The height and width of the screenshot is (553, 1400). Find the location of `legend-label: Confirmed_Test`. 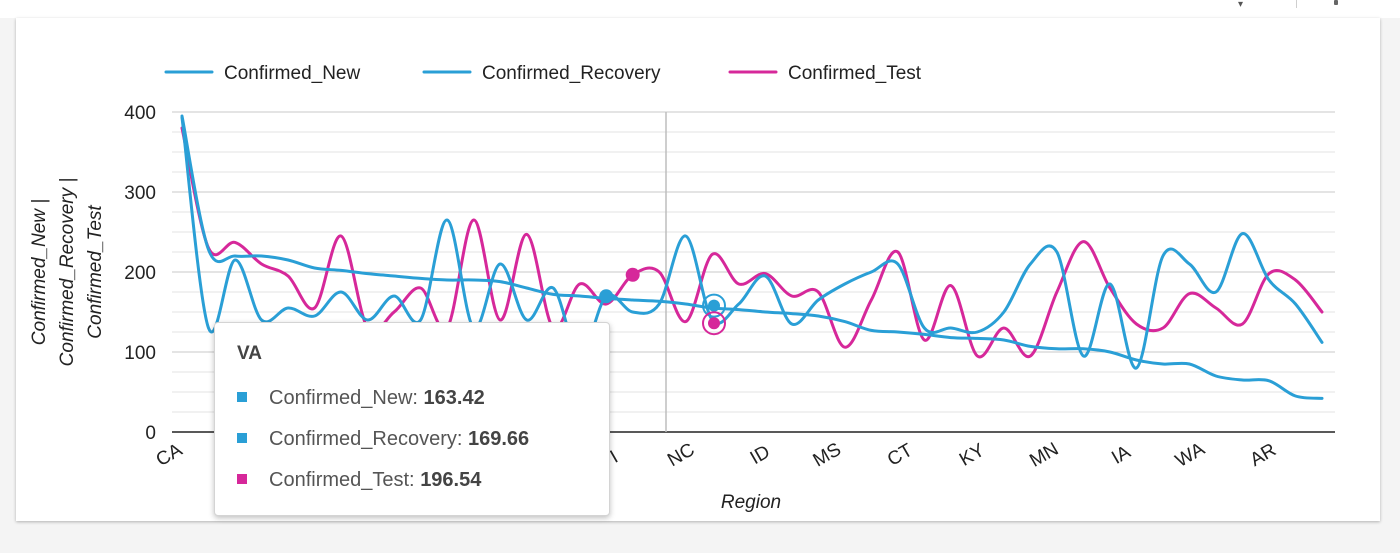

legend-label: Confirmed_Test is located at coordinates (855, 73).